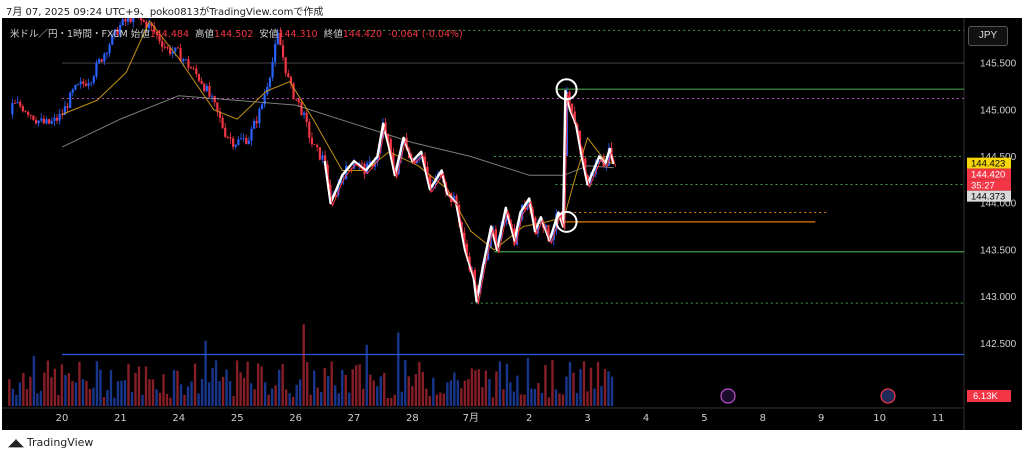 Image resolution: width=1024 pixels, height=457 pixels. I want to click on price-label: 144.423, so click(988, 164).